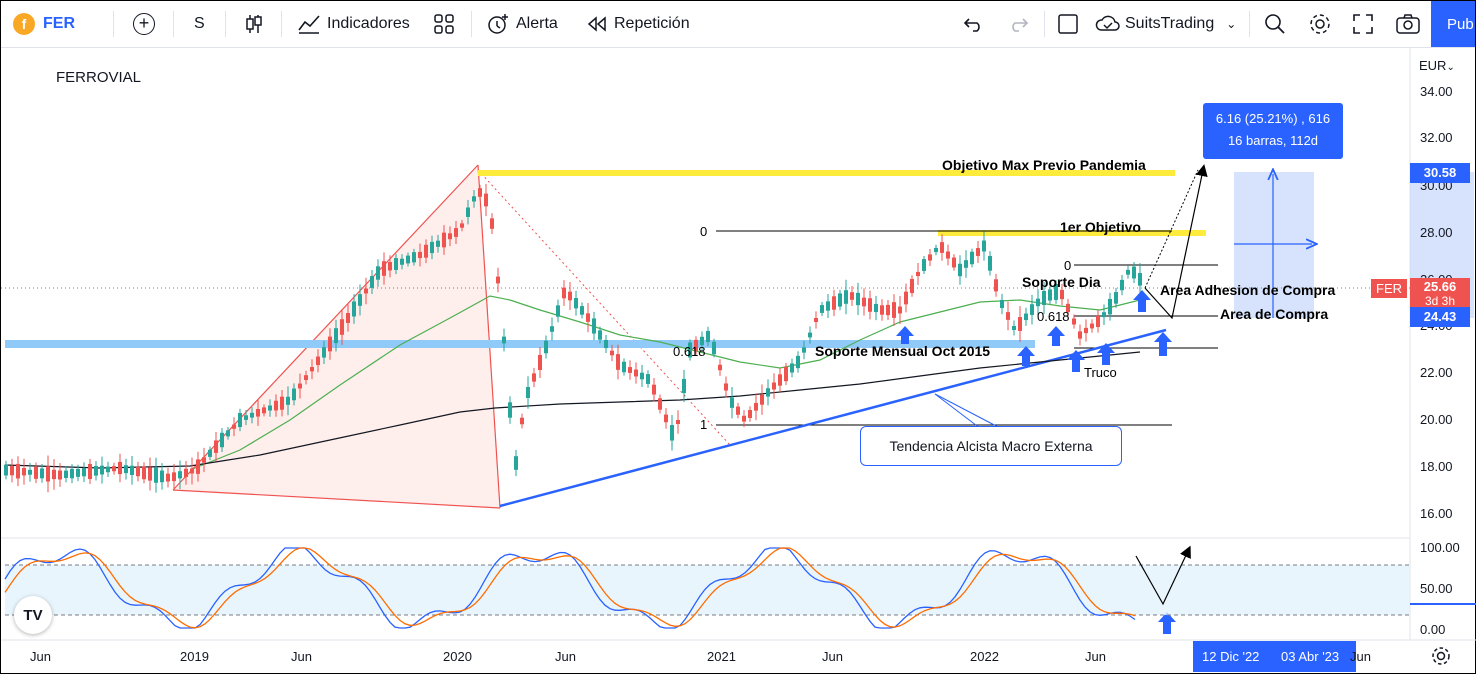  What do you see at coordinates (1453, 24) in the screenshot?
I see `publish-button: Pub` at bounding box center [1453, 24].